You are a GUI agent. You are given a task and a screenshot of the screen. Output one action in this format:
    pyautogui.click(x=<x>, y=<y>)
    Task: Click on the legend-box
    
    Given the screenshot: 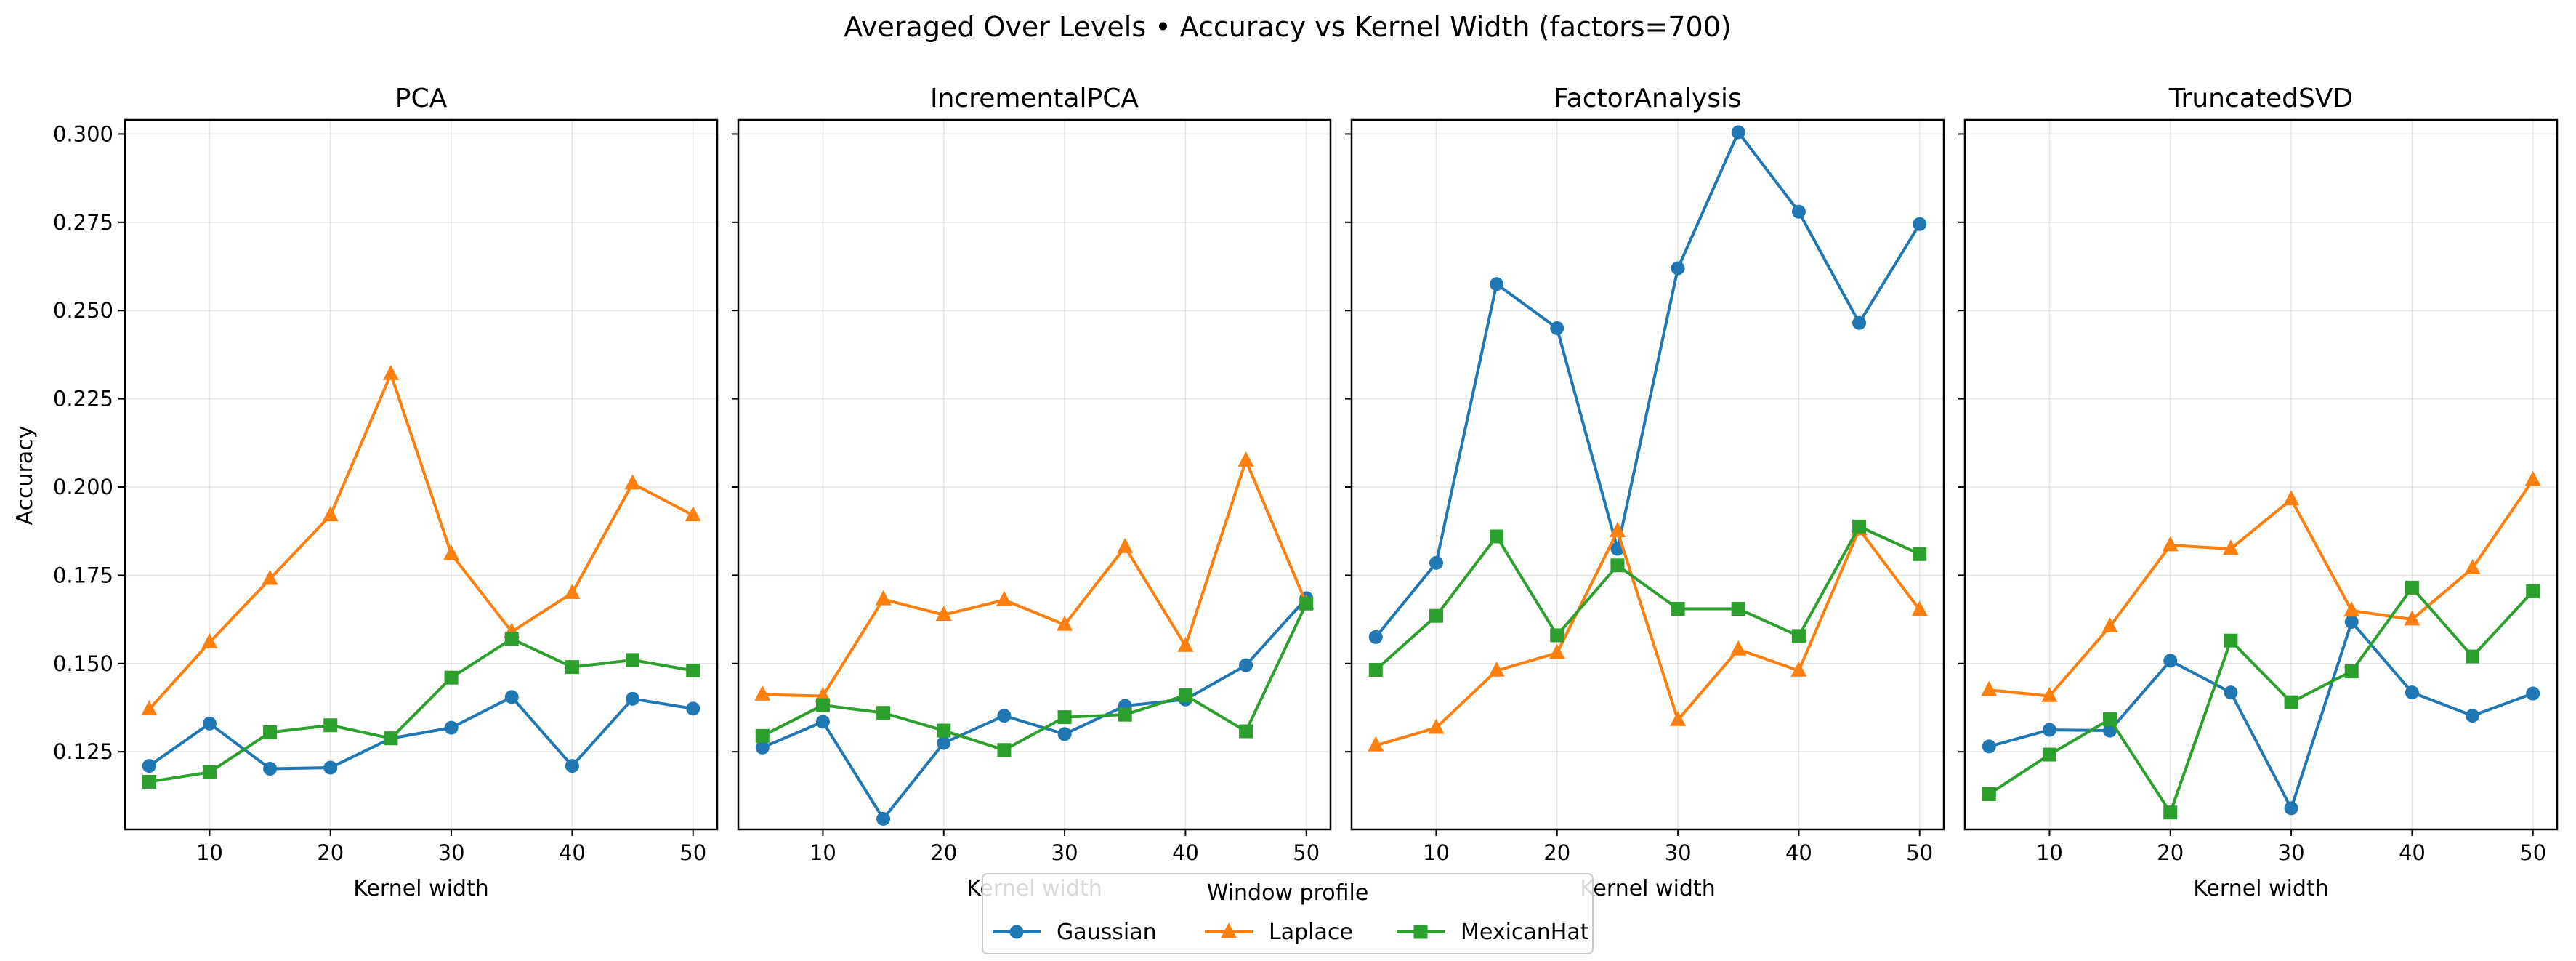 What is the action you would take?
    pyautogui.click(x=1288, y=913)
    